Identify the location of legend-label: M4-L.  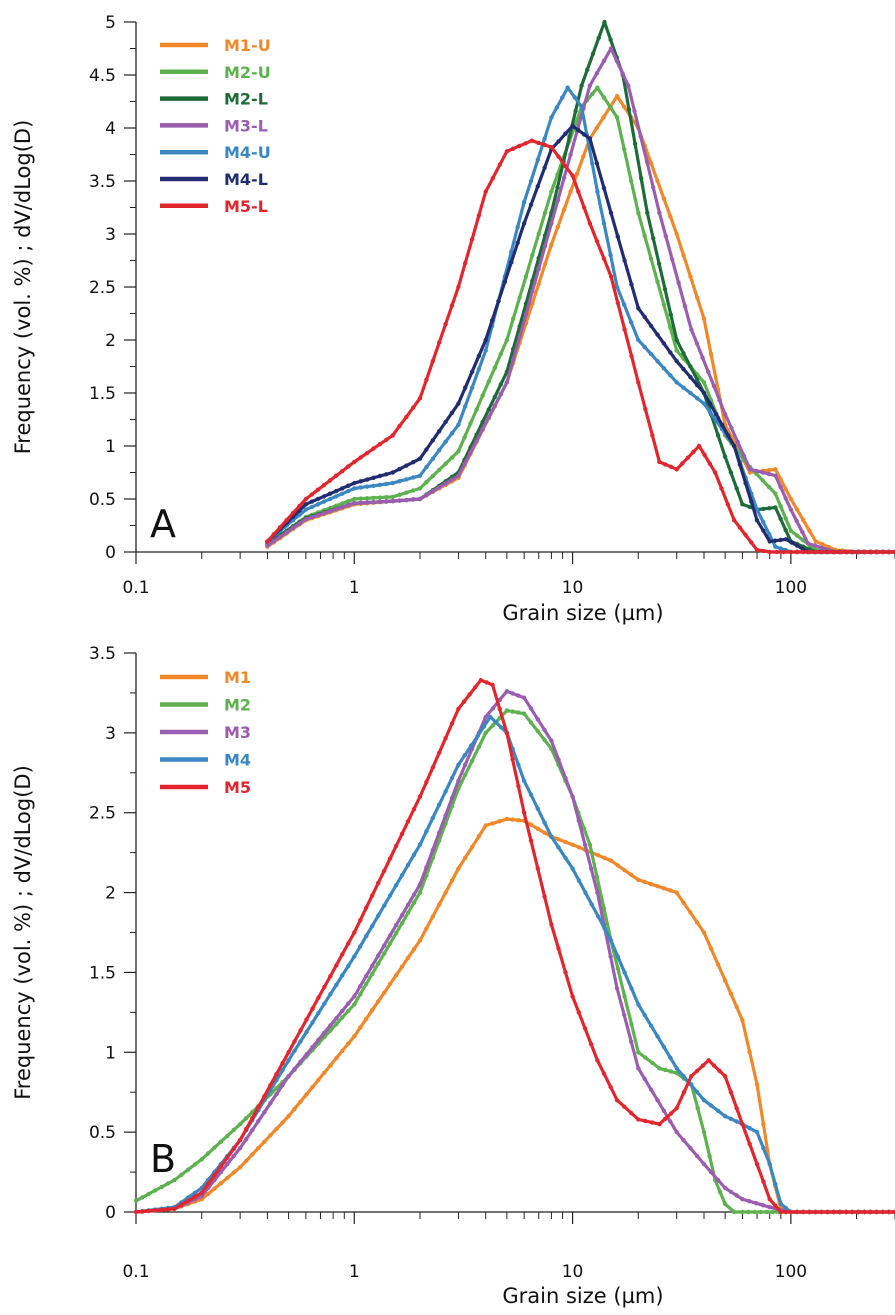
(246, 179).